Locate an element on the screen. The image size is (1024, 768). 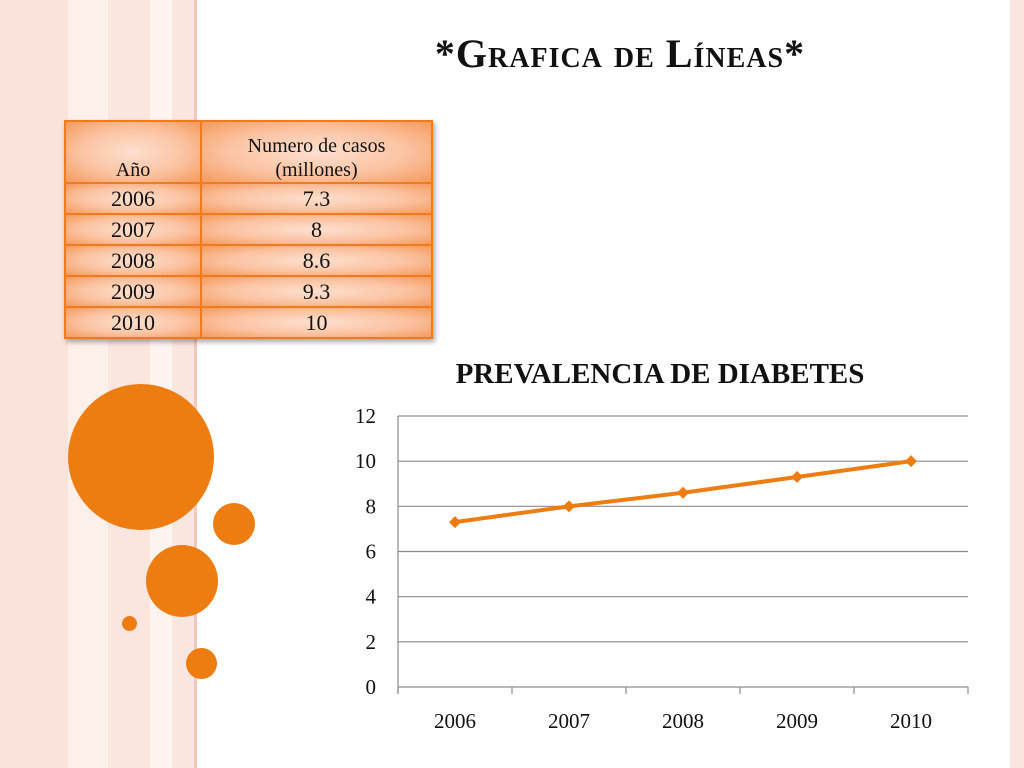
decor-stripe-right is located at coordinates (1017, 384).